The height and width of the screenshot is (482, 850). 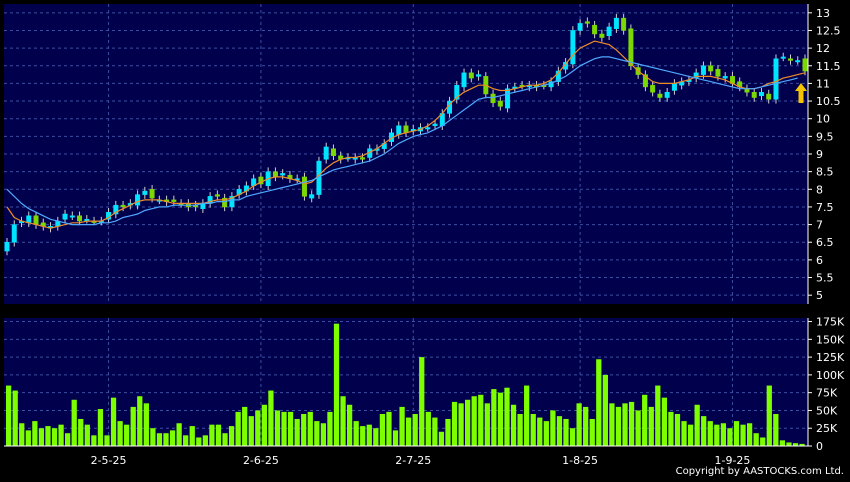 What do you see at coordinates (827, 410) in the screenshot?
I see `volume-tick-label: 50K` at bounding box center [827, 410].